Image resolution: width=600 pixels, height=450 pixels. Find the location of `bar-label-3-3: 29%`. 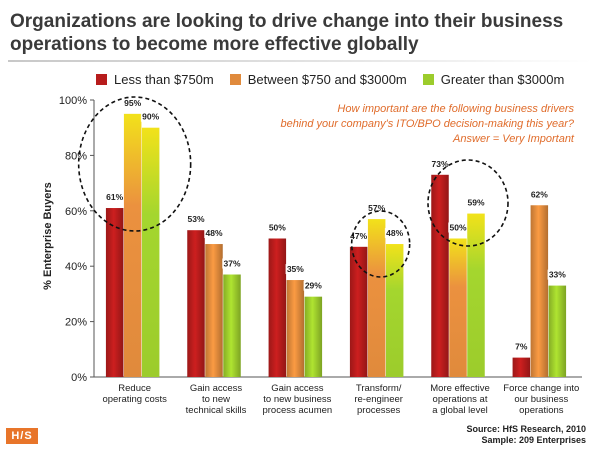

bar-label-3-3: 29% is located at coordinates (313, 286).